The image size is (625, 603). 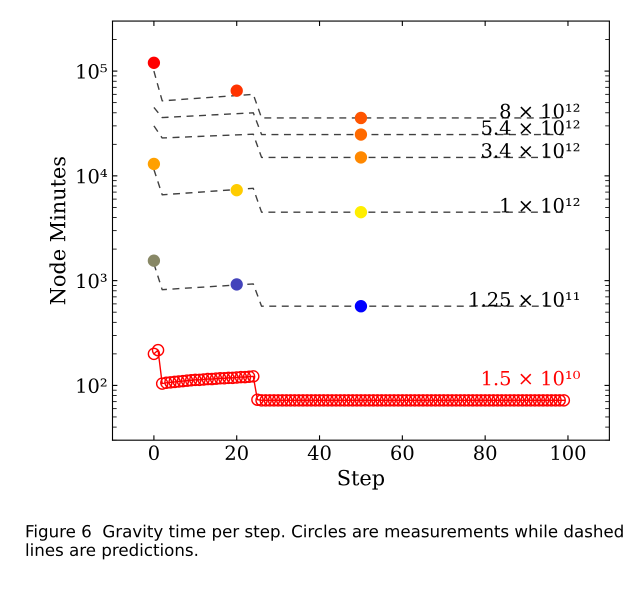 What do you see at coordinates (237, 452) in the screenshot?
I see `x-tick-label: 20` at bounding box center [237, 452].